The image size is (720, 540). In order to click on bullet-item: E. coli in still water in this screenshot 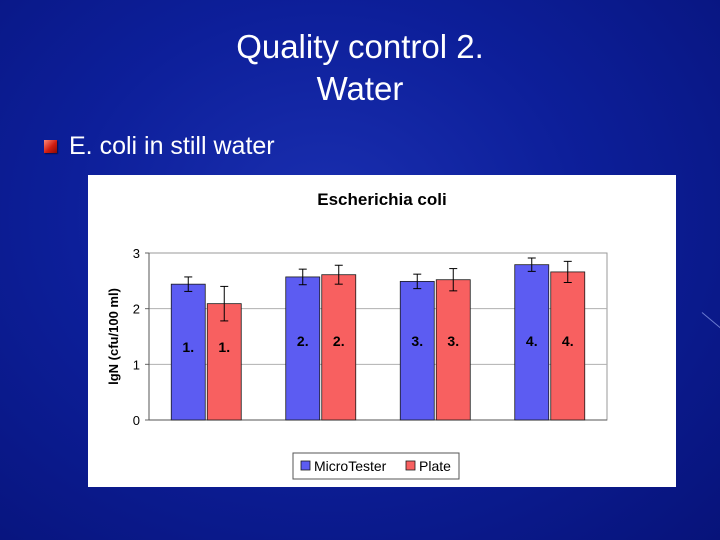, I will do `click(159, 146)`.